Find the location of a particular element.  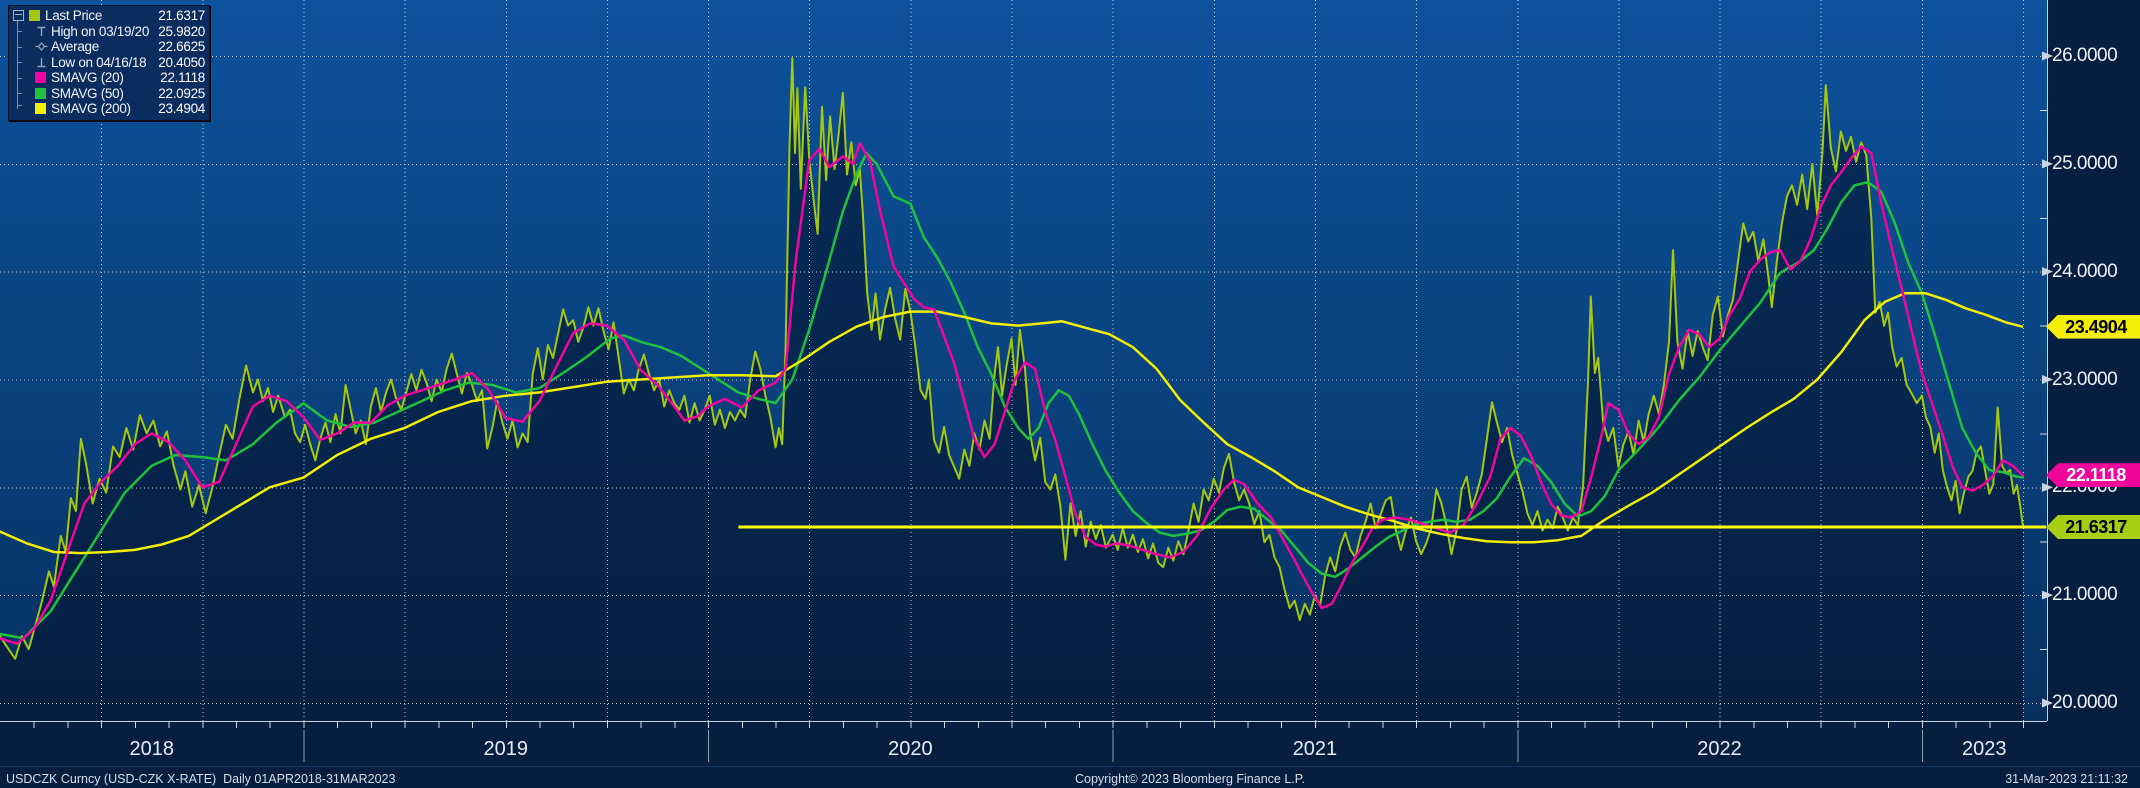

copyright-text: Copyright© 2023 Bloomberg Finance L.P. is located at coordinates (1190, 779).